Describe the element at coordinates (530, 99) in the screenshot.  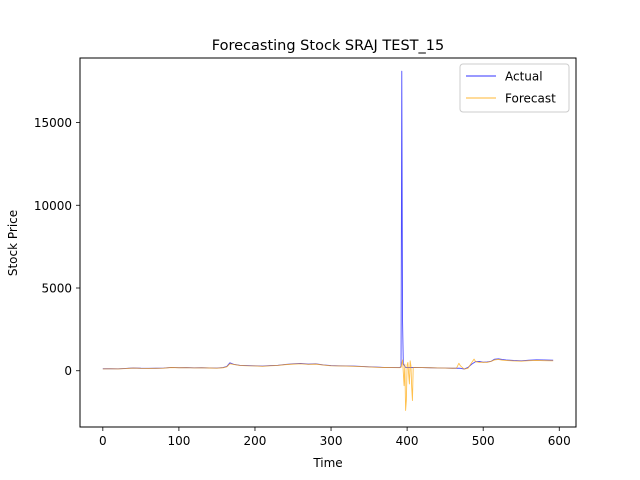
I see `legend-label-forecast: Forecast` at that location.